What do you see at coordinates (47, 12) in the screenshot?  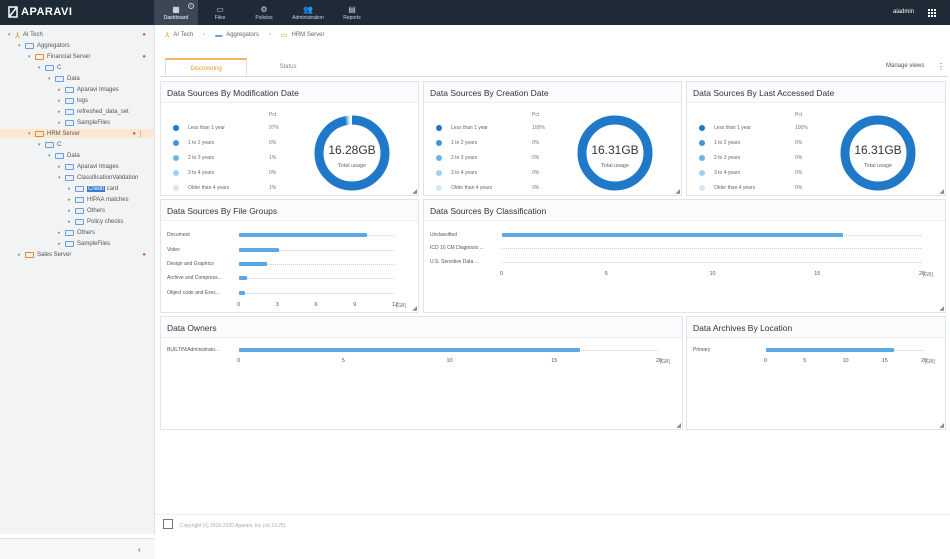 I see `logo-text: APARAVI` at bounding box center [47, 12].